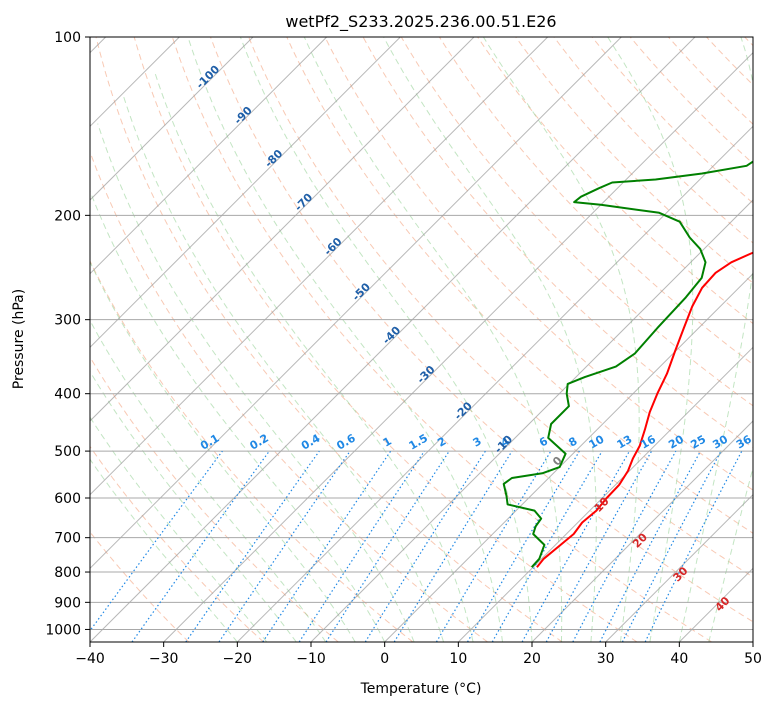 The height and width of the screenshot is (708, 775). I want to click on x-tick-label: 20, so click(532, 659).